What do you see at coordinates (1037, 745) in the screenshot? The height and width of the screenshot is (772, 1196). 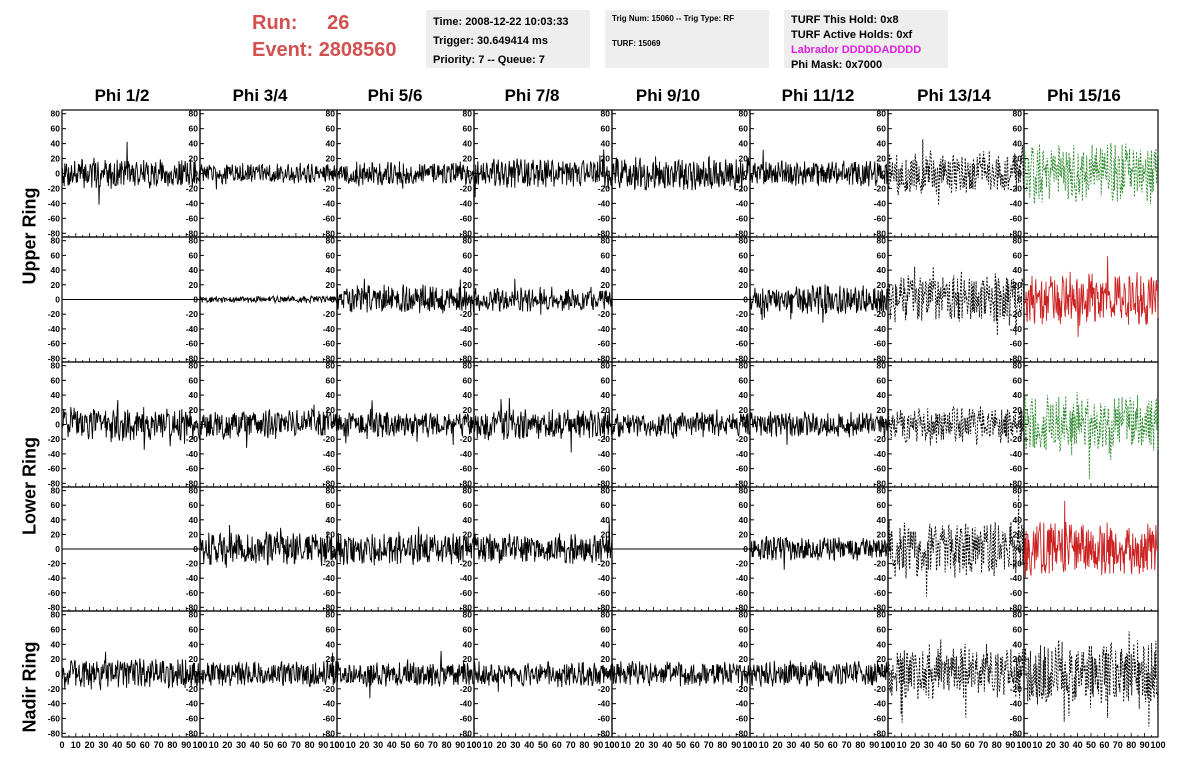 I see `xtick-label-c7: 10` at bounding box center [1037, 745].